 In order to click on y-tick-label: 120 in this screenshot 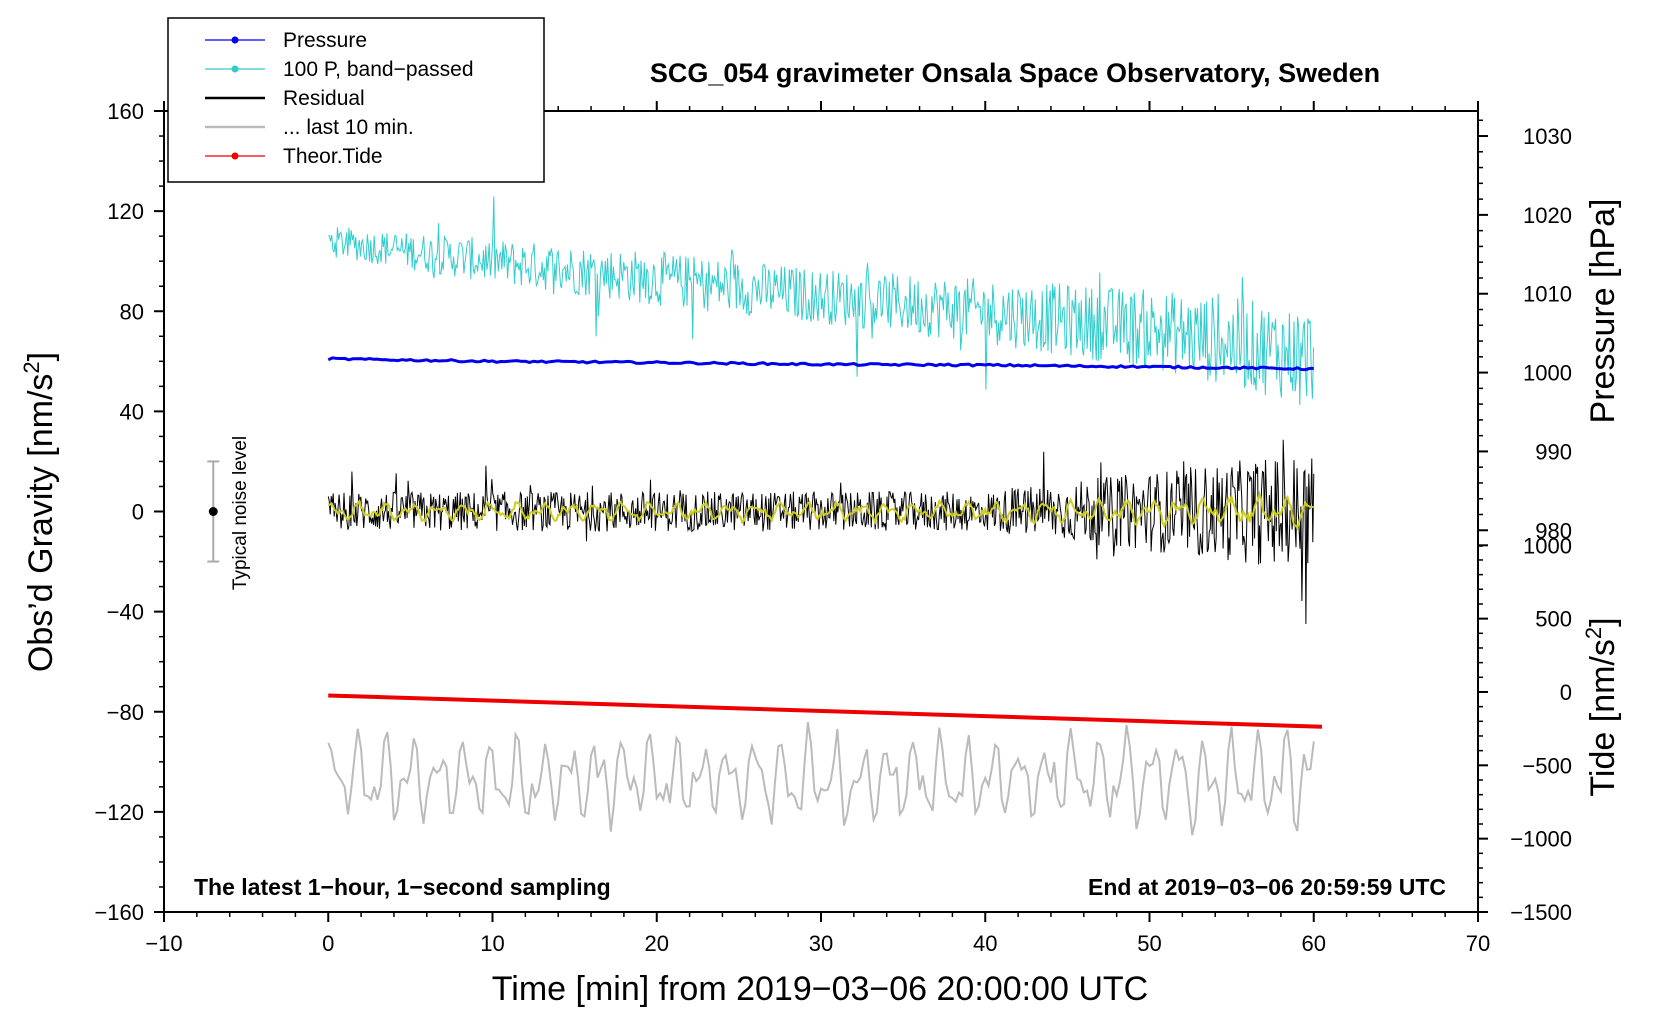, I will do `click(125, 211)`.